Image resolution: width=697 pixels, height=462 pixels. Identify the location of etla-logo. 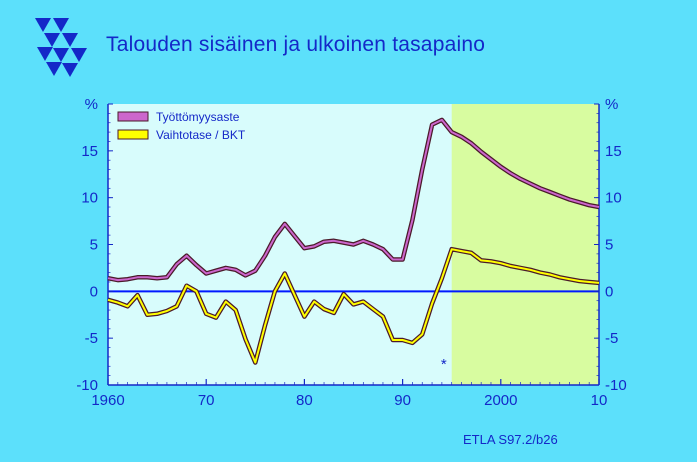
(61, 47).